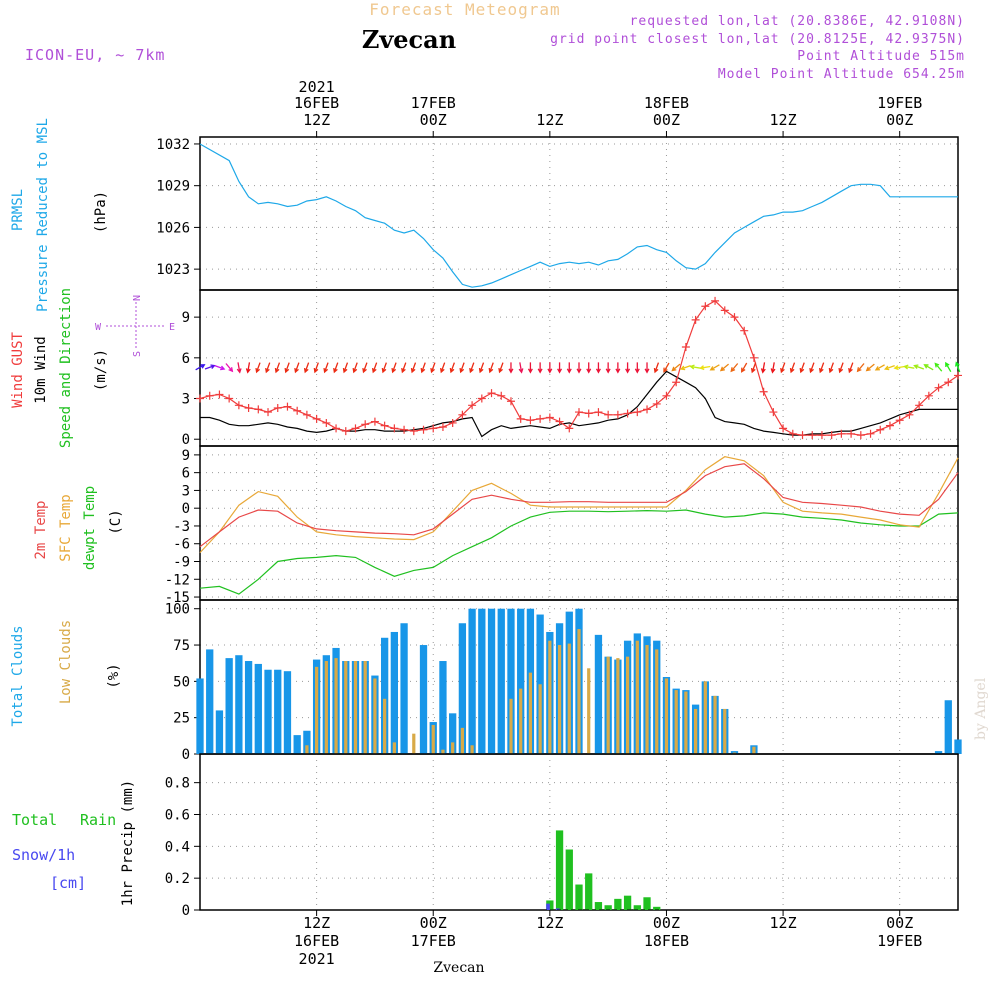 The image size is (1000, 1000). I want to click on cloud-tick-label: 50, so click(181, 682).